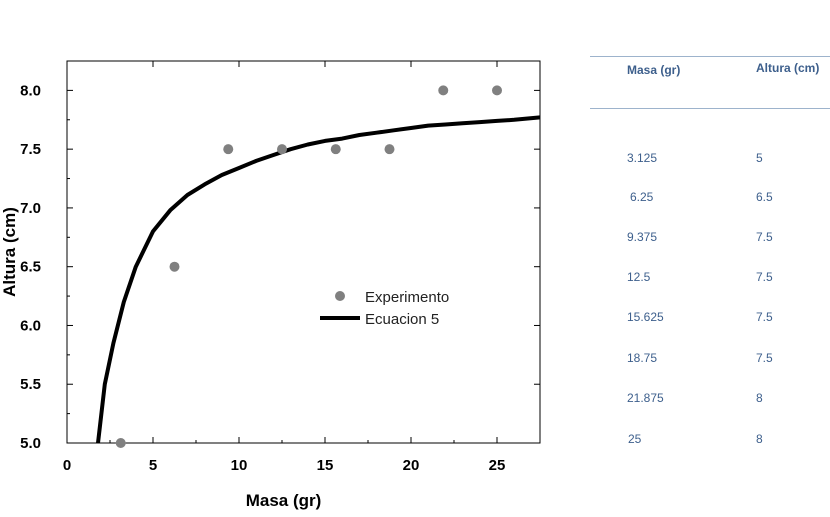  What do you see at coordinates (645, 398) in the screenshot?
I see `table-cell-masa: 21.875` at bounding box center [645, 398].